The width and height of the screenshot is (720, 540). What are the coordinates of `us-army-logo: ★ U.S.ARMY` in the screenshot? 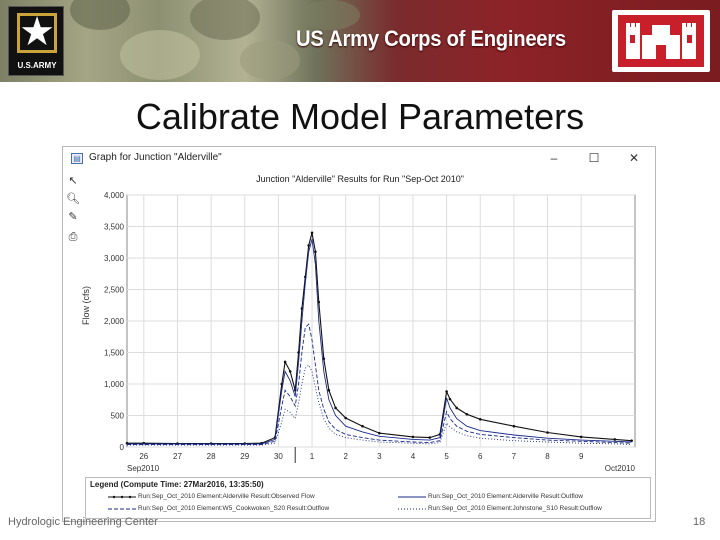 It's located at (36, 41).